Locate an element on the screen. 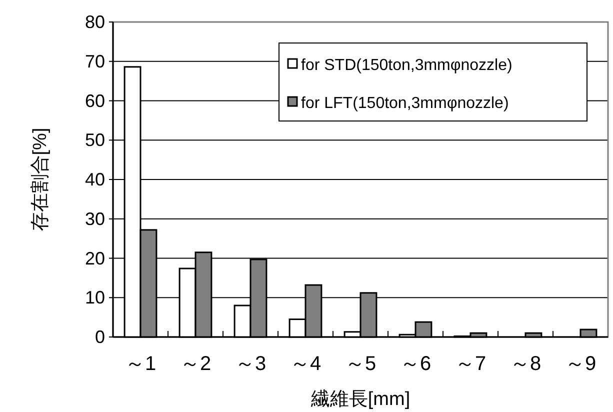 This screenshot has width=613, height=412. y-tick-label: 70 is located at coordinates (94, 61).